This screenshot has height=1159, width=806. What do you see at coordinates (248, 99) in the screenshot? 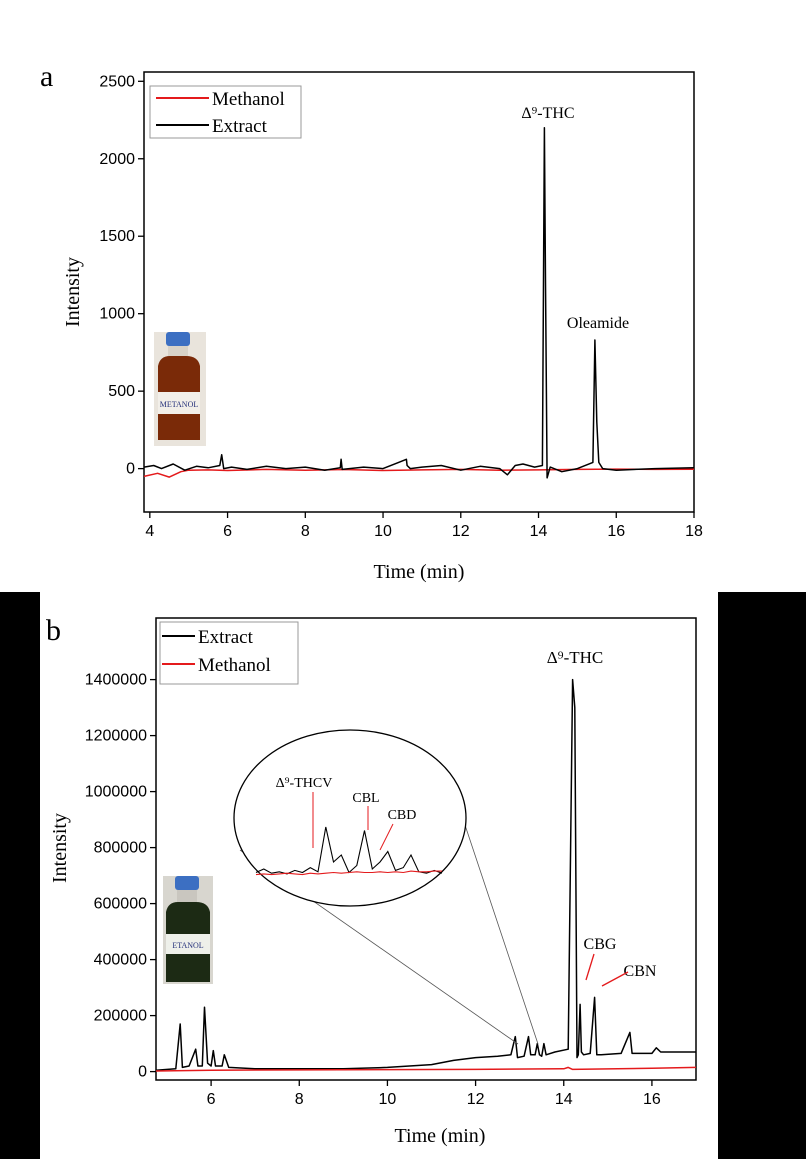
I see `legend-label-methanol-a: Methanol` at bounding box center [248, 99].